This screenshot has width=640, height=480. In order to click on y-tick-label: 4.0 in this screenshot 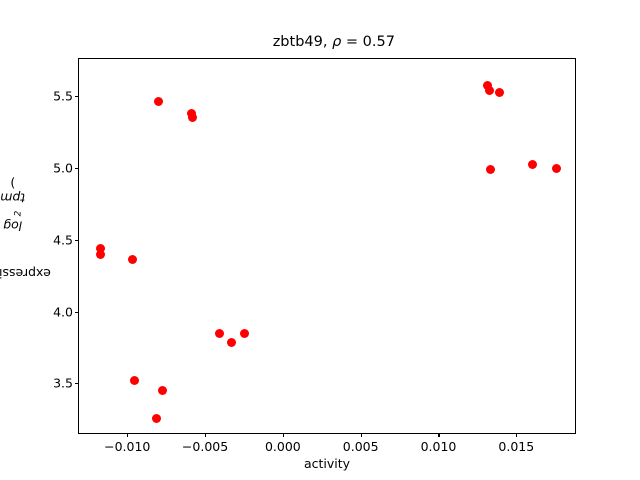, I will do `click(63, 312)`.